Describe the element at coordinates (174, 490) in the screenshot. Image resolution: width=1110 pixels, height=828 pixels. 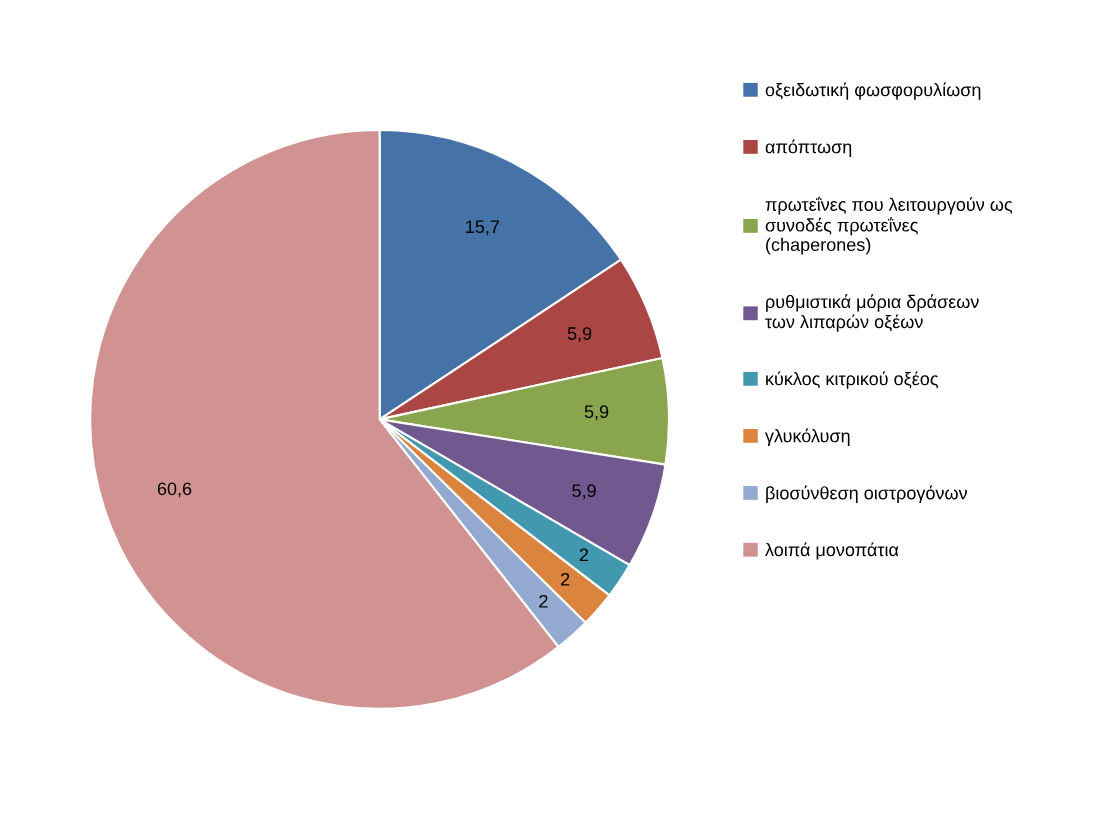
I see `data-label: 60,6` at that location.